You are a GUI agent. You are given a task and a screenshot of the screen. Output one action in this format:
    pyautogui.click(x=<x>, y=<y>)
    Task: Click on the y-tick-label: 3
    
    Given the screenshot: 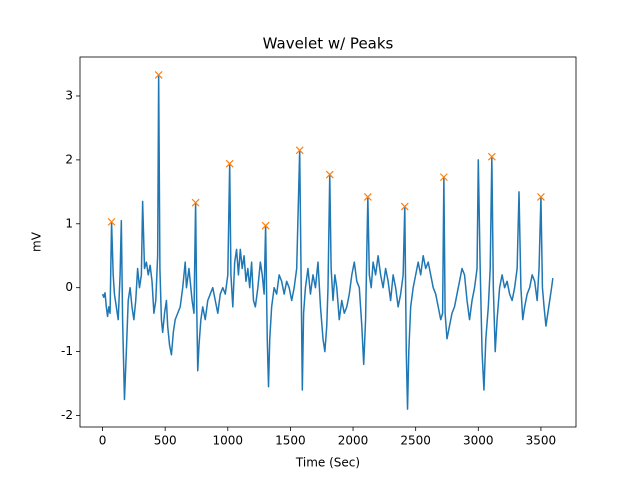 What is the action you would take?
    pyautogui.click(x=69, y=95)
    